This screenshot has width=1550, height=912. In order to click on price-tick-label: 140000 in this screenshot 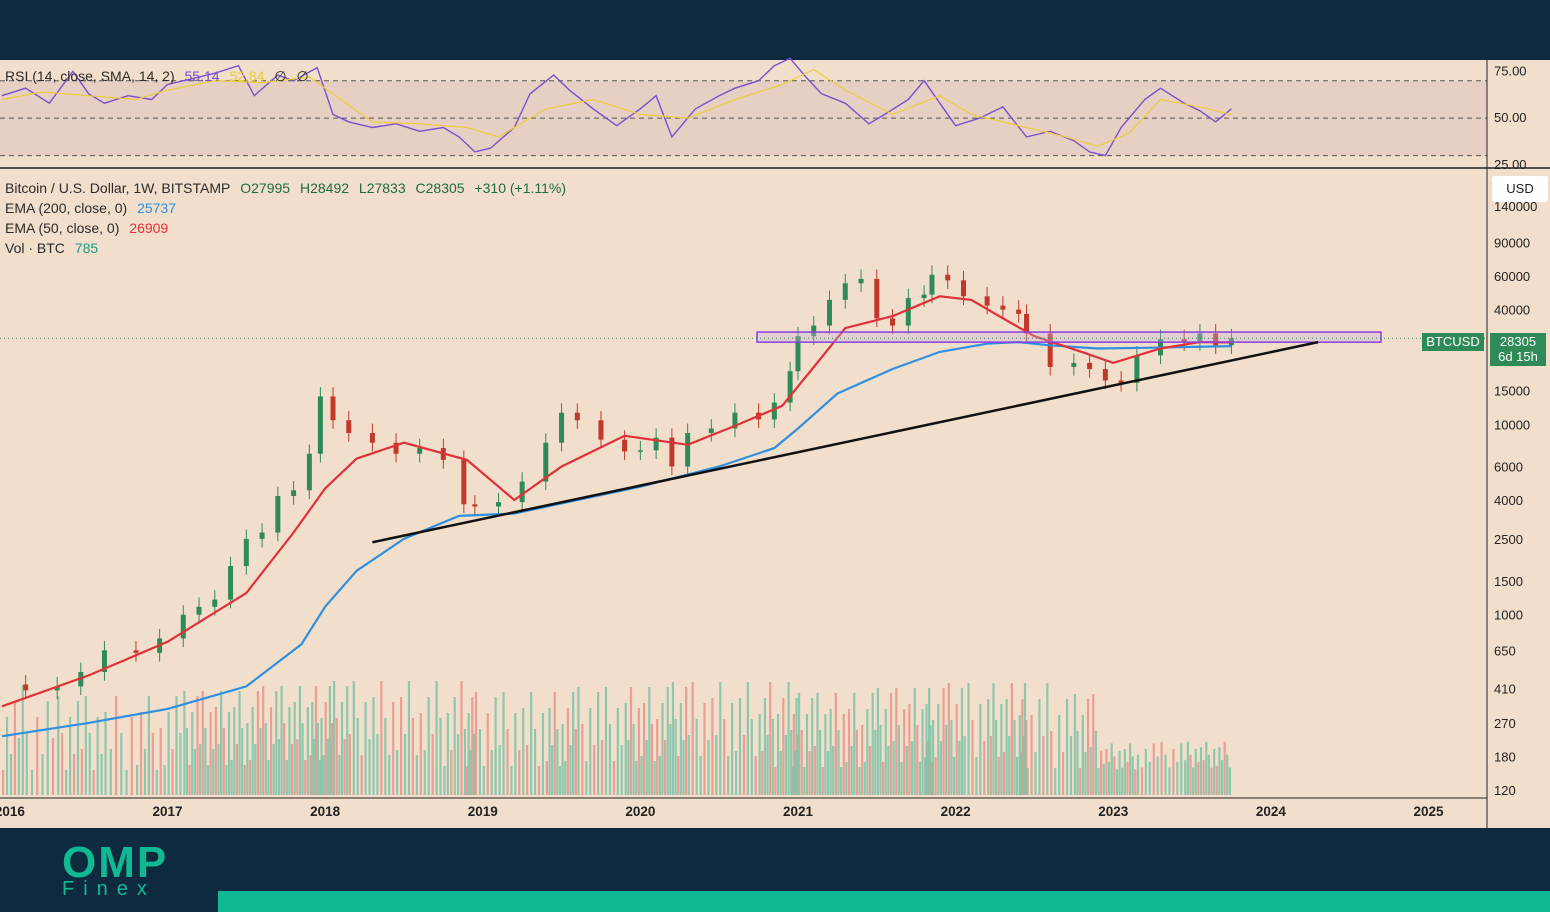, I will do `click(1515, 206)`.